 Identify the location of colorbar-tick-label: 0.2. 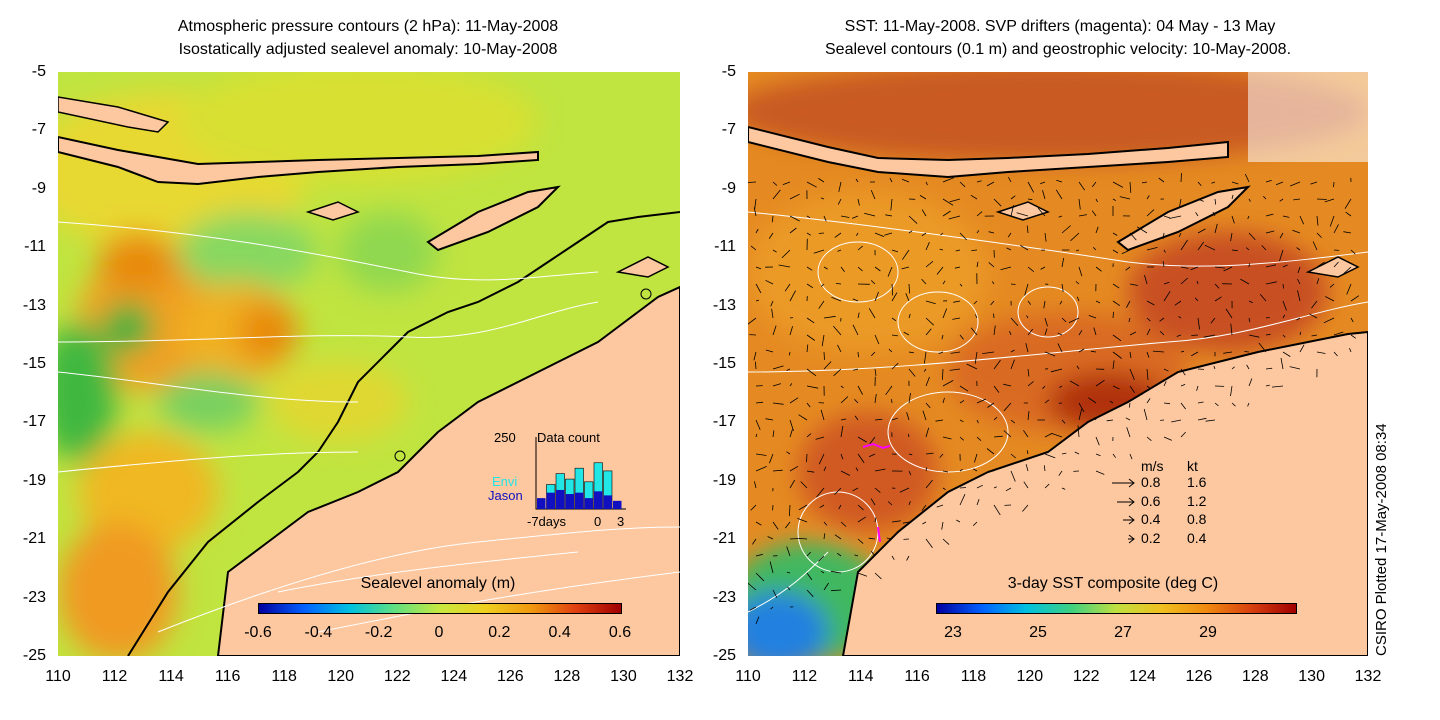
(499, 632).